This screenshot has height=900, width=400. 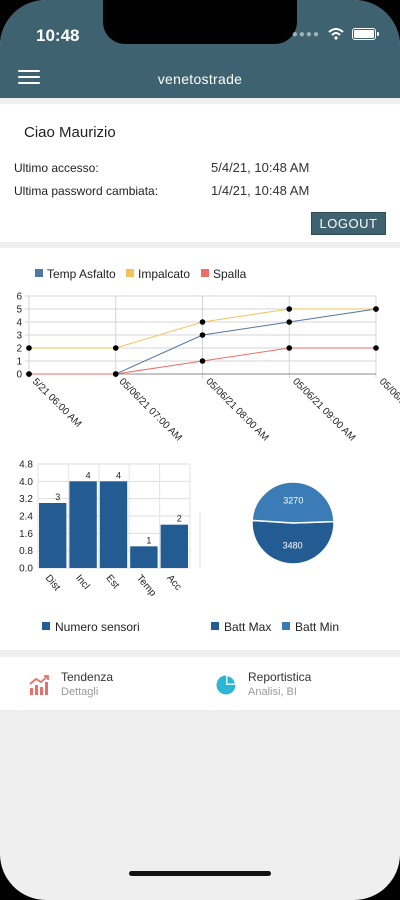 What do you see at coordinates (293, 546) in the screenshot?
I see `pie-slice-label: 3480` at bounding box center [293, 546].